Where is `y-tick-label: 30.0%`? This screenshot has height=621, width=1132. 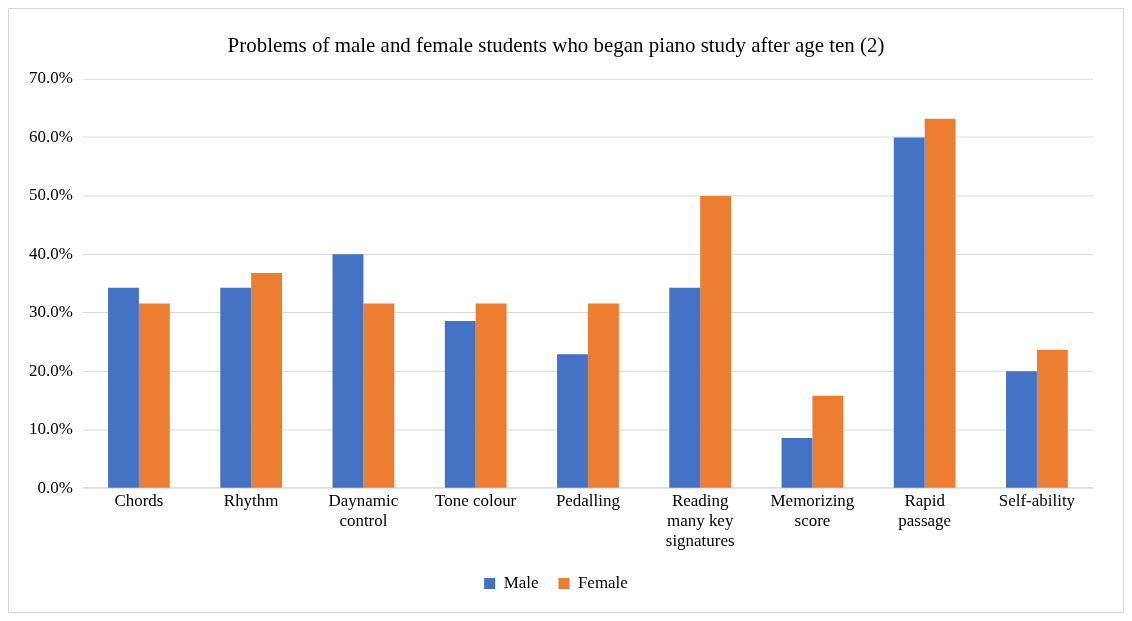
y-tick-label: 30.0% is located at coordinates (51, 312).